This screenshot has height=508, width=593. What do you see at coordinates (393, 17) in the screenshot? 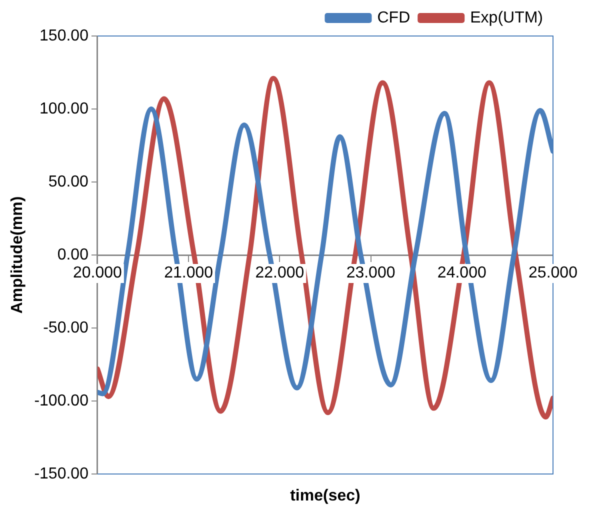
I see `legend-label: CFD` at bounding box center [393, 17].